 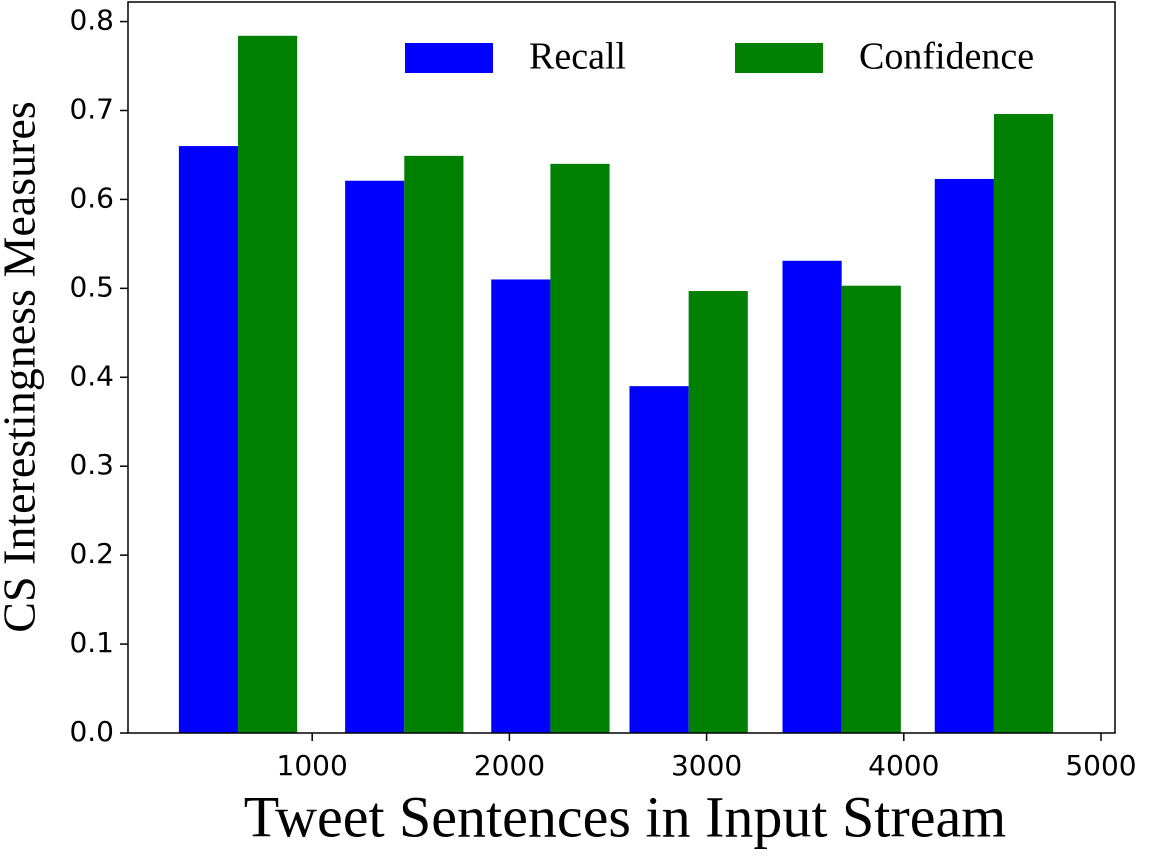 What do you see at coordinates (946, 57) in the screenshot?
I see `legend-label: Confidence` at bounding box center [946, 57].